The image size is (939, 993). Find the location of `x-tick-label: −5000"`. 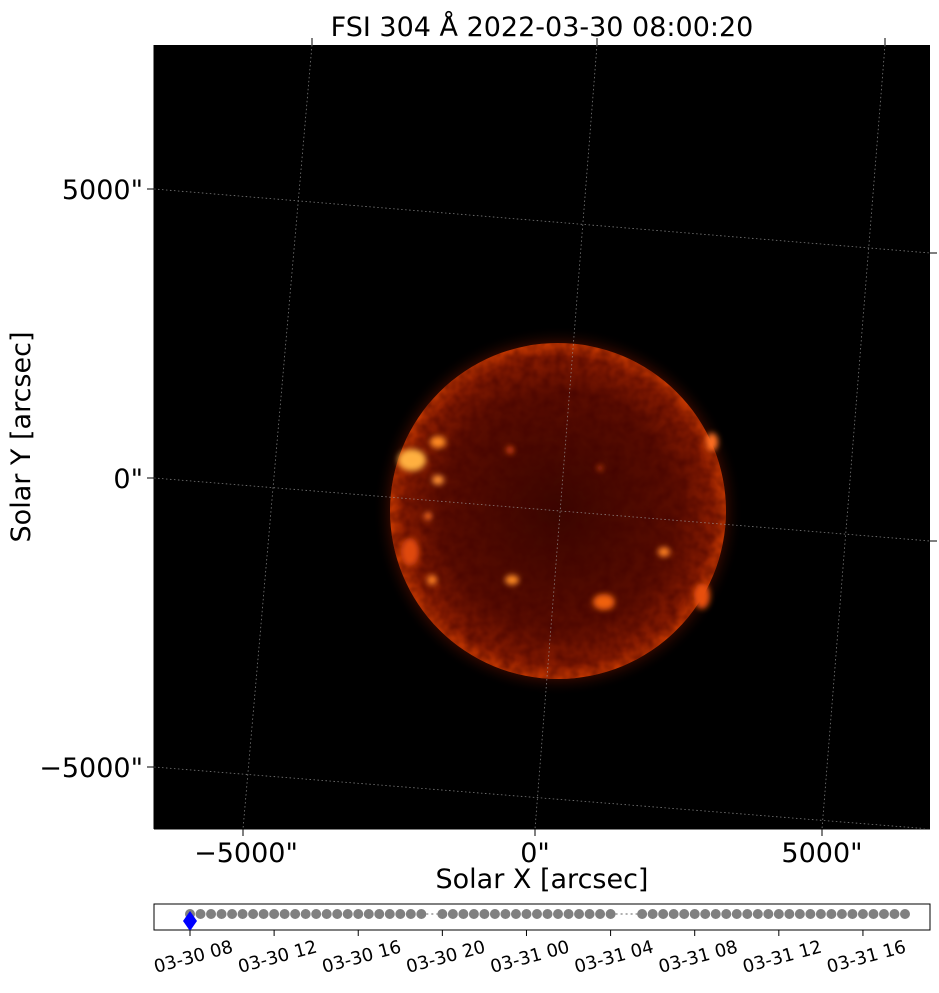

x-tick-label: −5000" is located at coordinates (246, 853).